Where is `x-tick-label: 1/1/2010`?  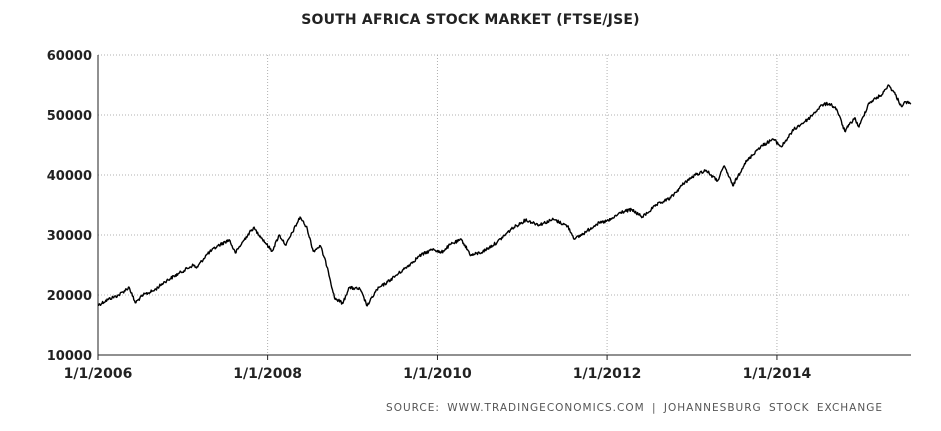 x-tick-label: 1/1/2010 is located at coordinates (437, 374).